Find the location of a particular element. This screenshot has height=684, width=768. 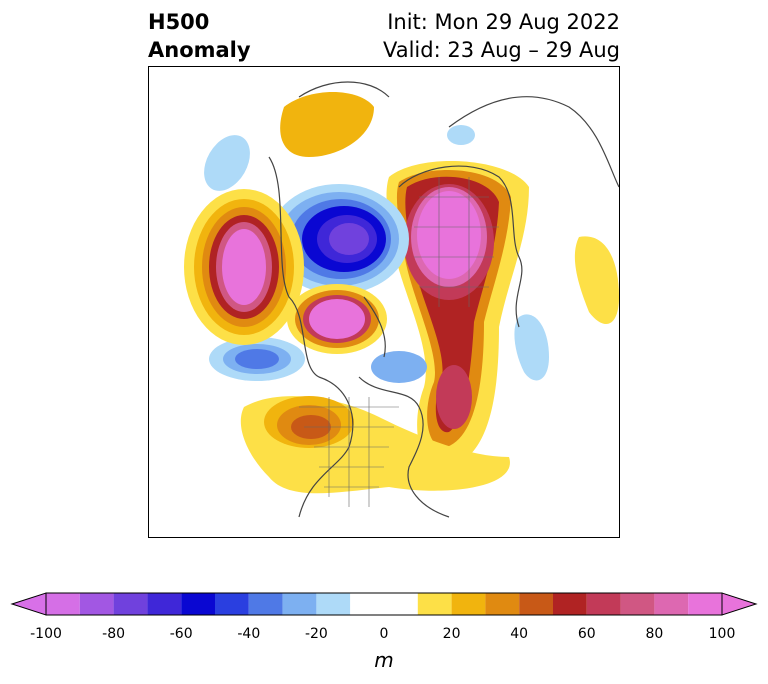

map-title: H500 Anomaly is located at coordinates (199, 36).